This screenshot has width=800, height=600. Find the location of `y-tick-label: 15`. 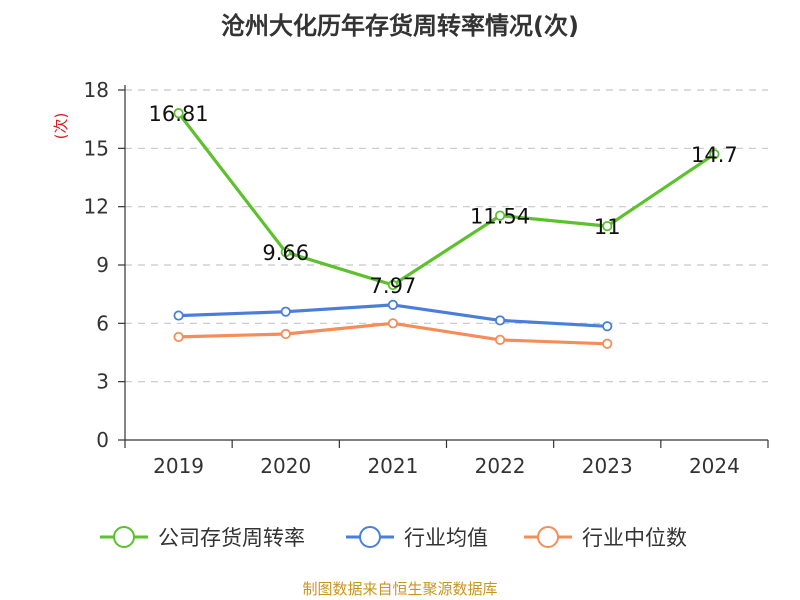

y-tick-label: 15 is located at coordinates (96, 148).